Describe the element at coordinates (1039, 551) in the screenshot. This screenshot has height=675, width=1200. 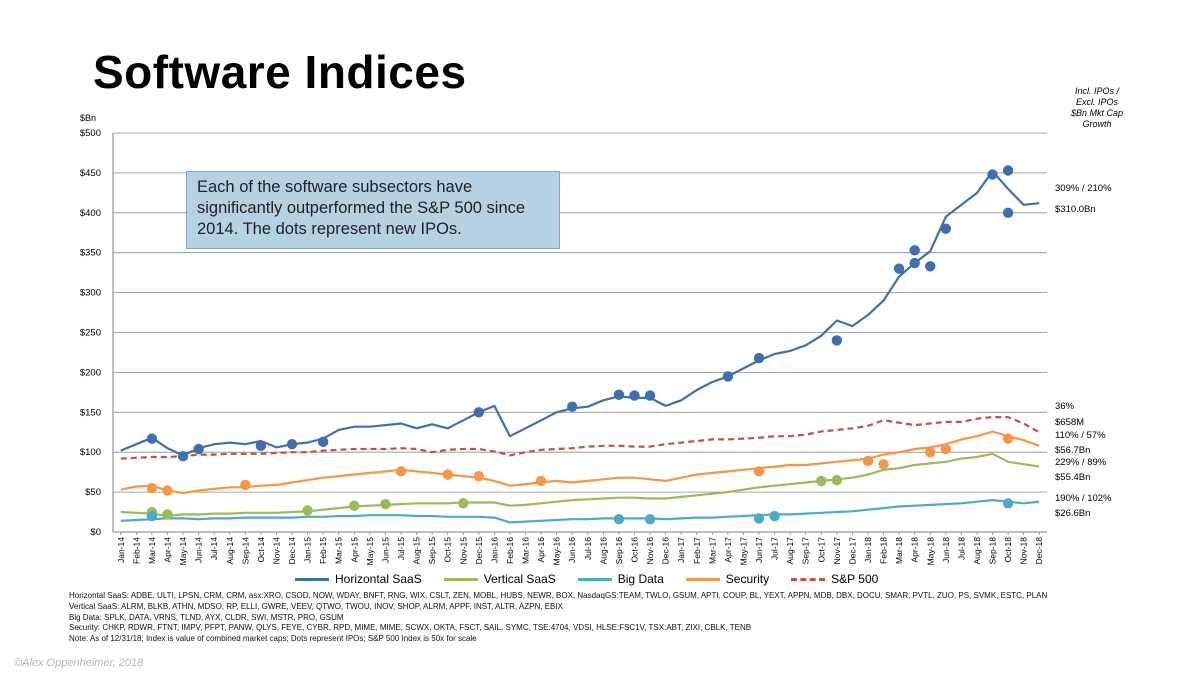
I see `x-tick-label: Dec-18` at that location.